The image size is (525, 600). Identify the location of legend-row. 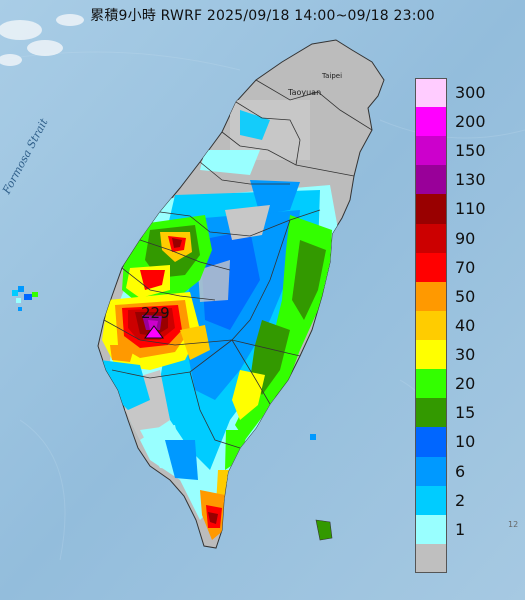
(468, 558).